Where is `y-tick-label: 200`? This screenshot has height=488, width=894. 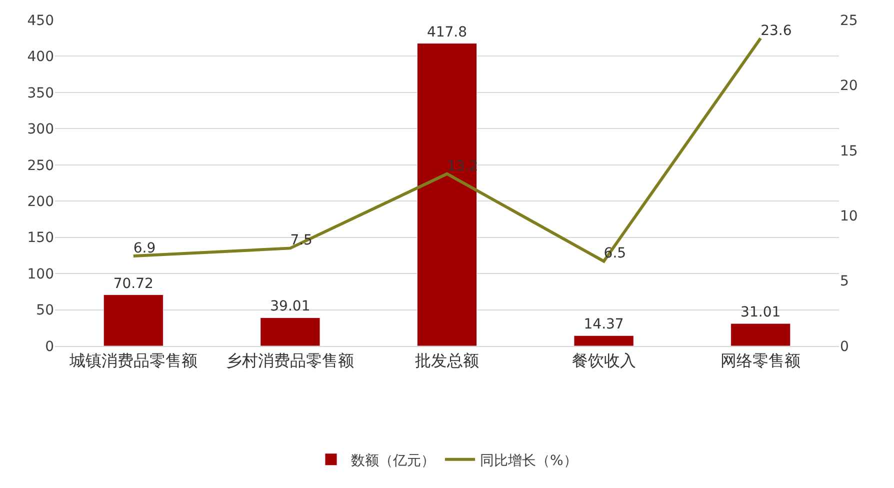 y-tick-label: 200 is located at coordinates (40, 202).